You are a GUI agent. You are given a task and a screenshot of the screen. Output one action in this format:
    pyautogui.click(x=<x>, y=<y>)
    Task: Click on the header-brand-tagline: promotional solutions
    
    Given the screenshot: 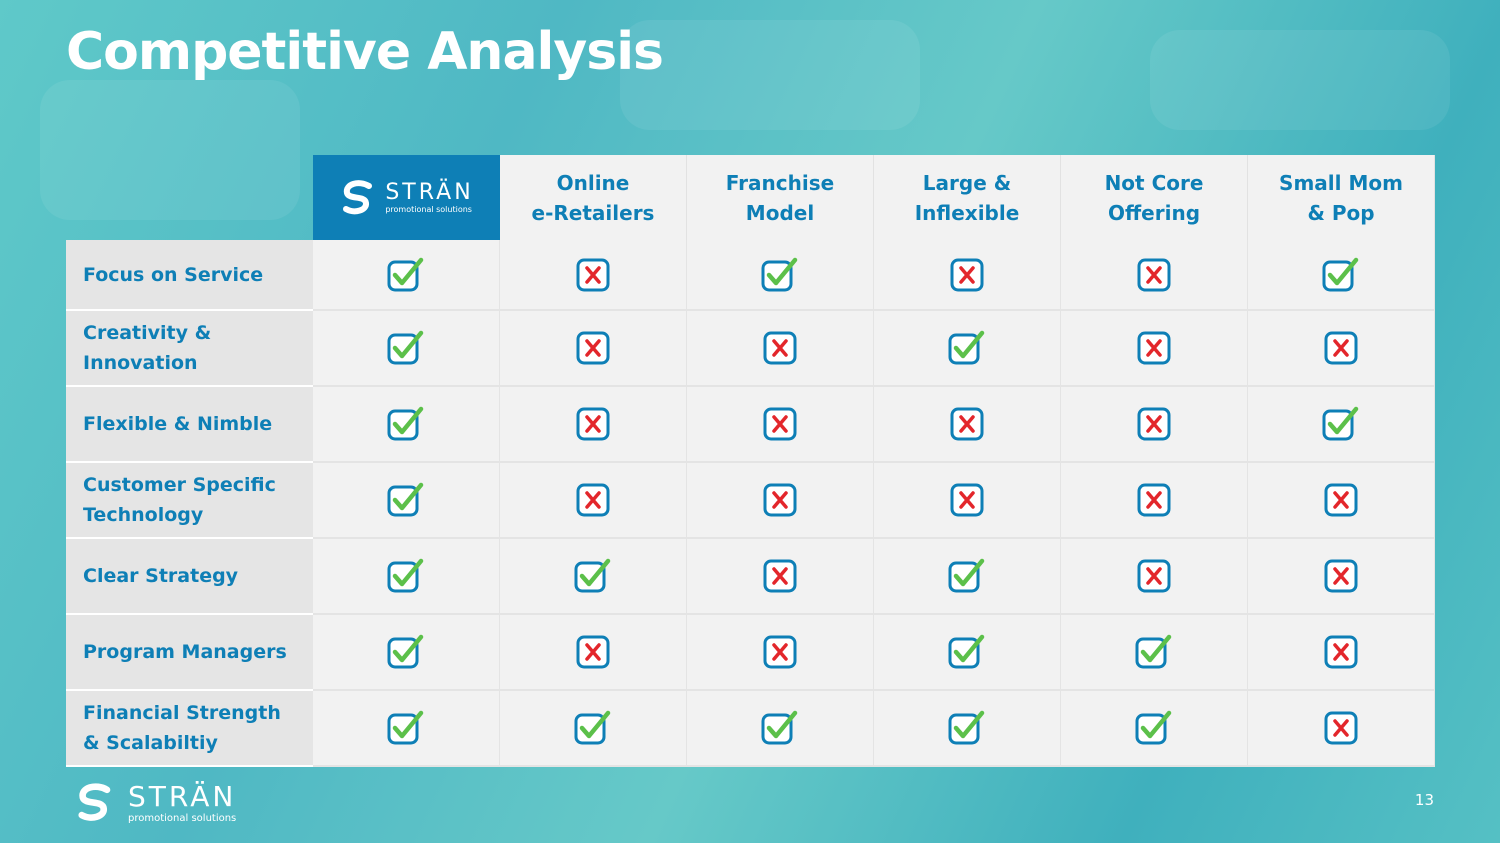 What is the action you would take?
    pyautogui.click(x=428, y=209)
    